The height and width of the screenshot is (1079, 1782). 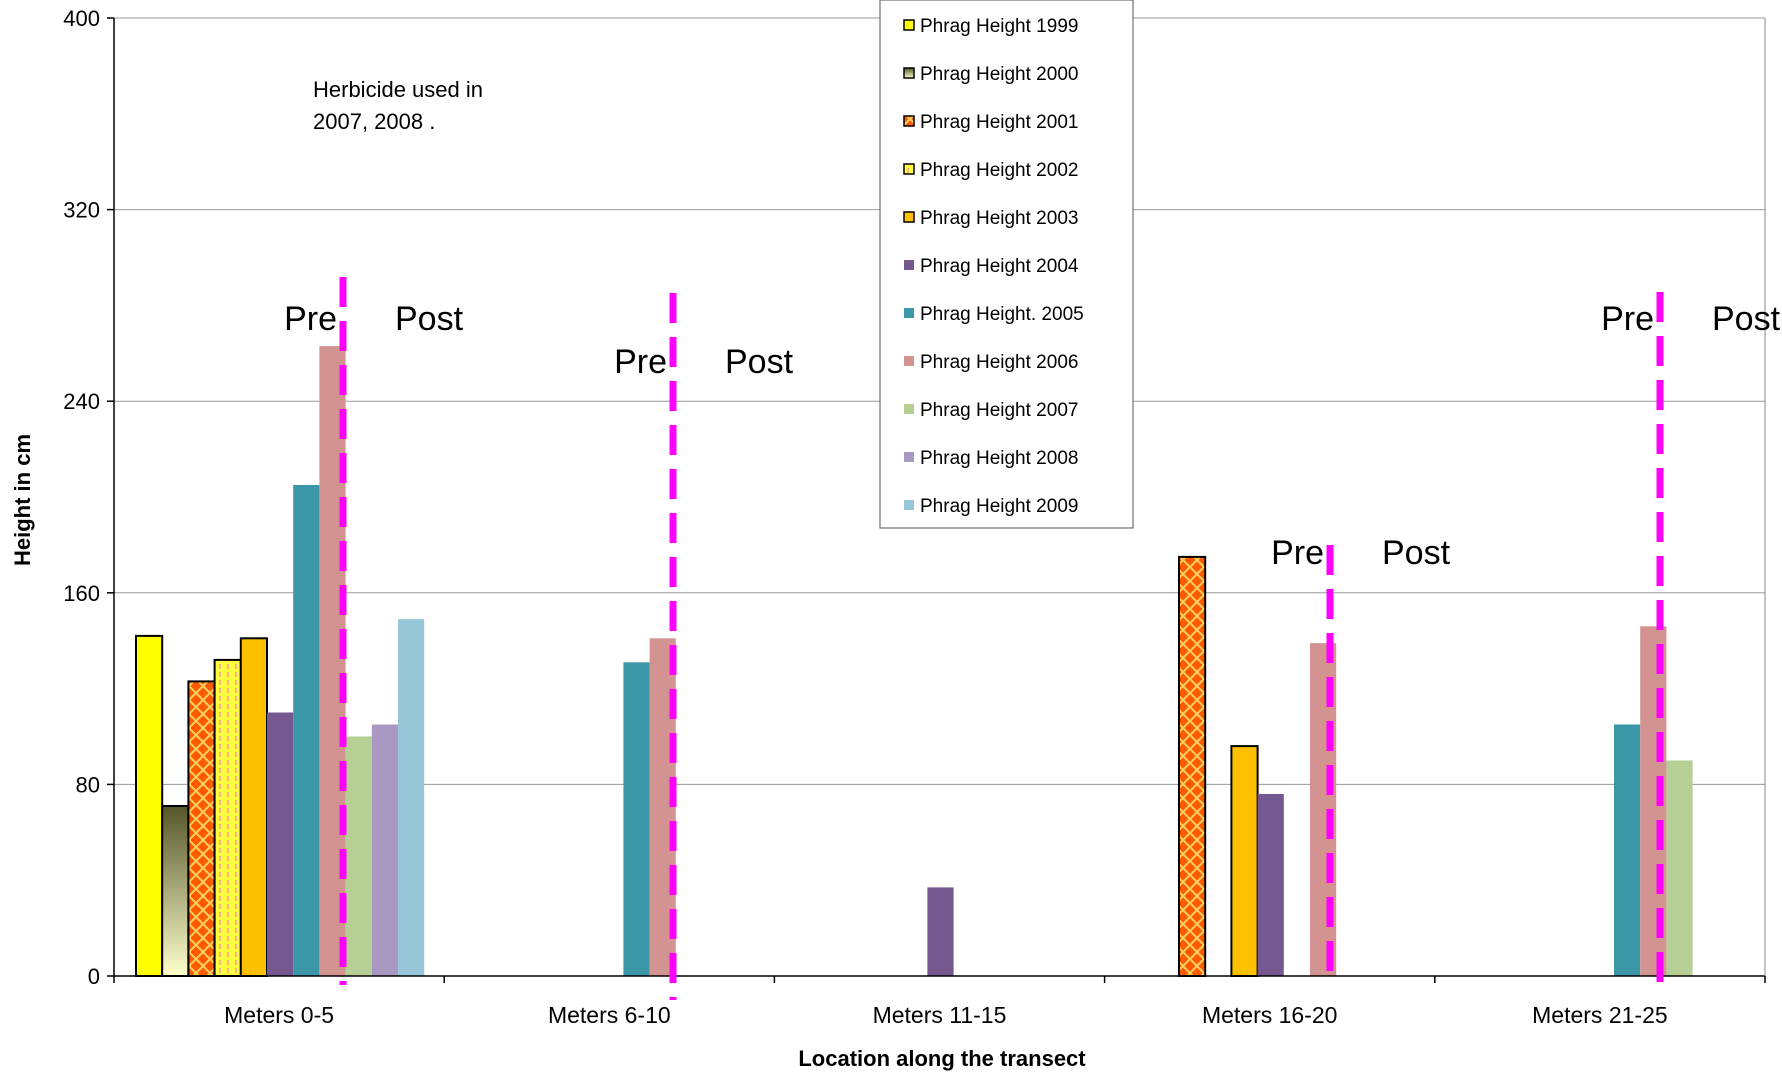 What do you see at coordinates (999, 170) in the screenshot?
I see `legend-label: Phrag Height 2002` at bounding box center [999, 170].